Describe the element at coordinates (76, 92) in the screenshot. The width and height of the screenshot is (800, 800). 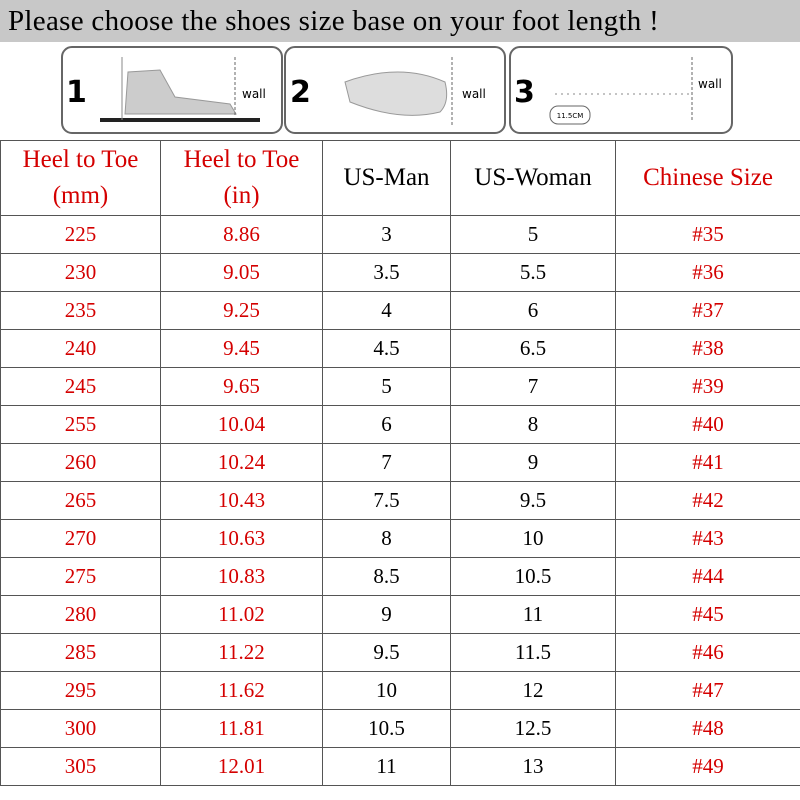
I see `step-number: 1` at that location.